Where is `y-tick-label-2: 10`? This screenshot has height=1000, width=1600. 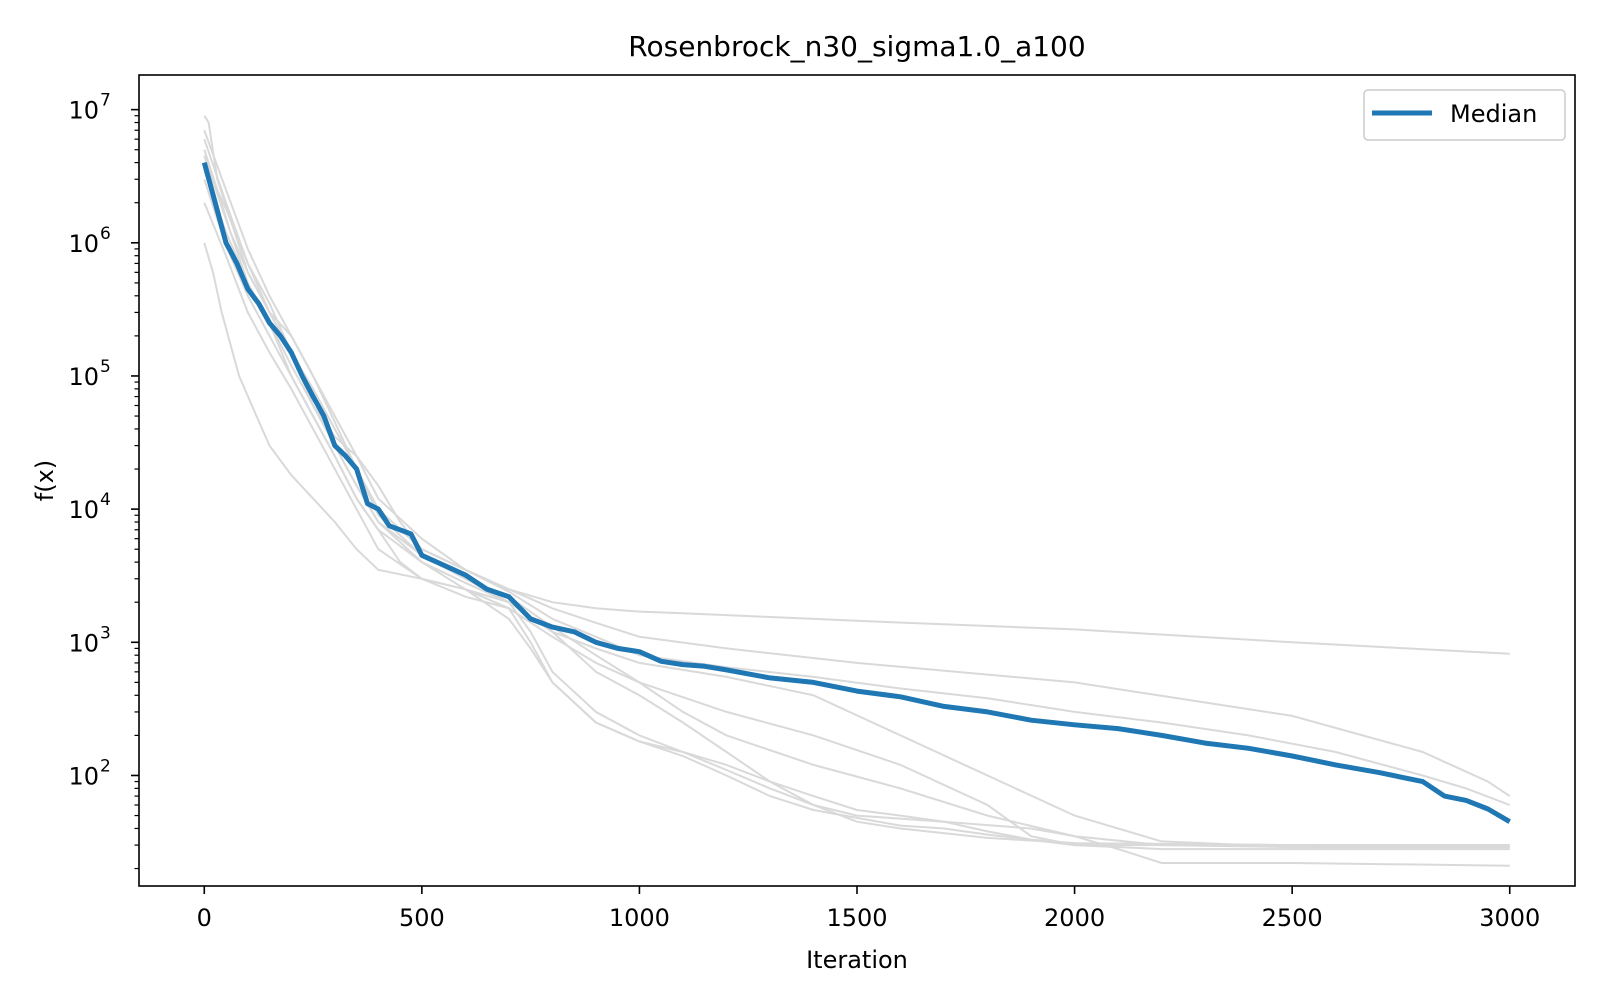 y-tick-label-2: 10 is located at coordinates (83, 776).